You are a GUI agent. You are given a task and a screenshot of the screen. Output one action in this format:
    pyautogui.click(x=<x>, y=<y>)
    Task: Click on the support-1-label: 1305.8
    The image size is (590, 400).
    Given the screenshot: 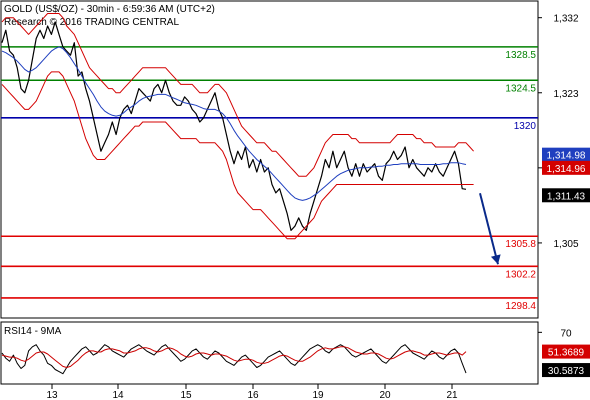 What is the action you would take?
    pyautogui.click(x=520, y=244)
    